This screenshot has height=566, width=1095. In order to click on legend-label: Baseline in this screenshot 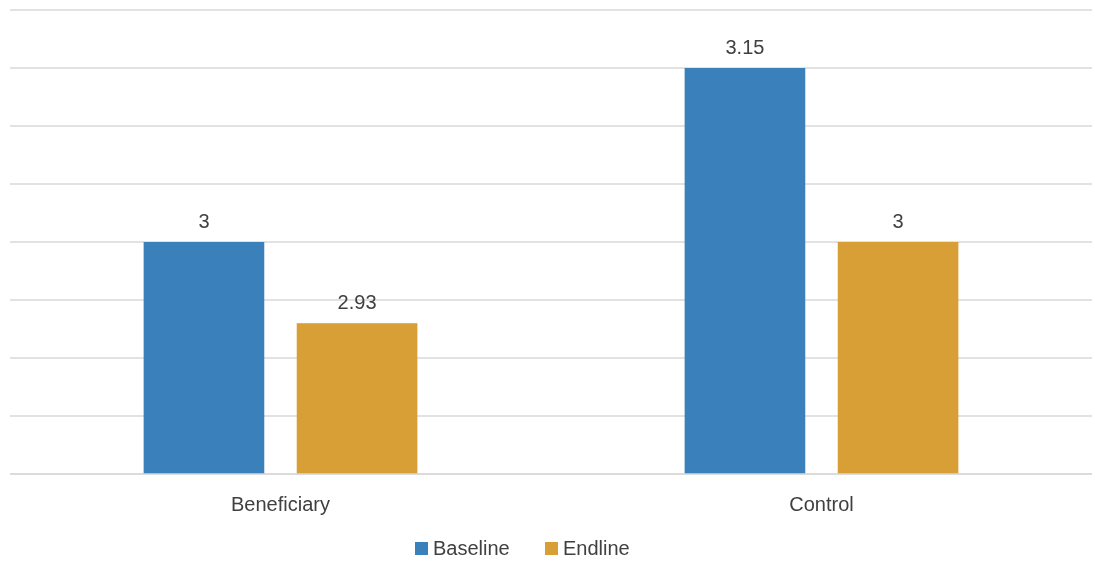, I will do `click(471, 548)`.